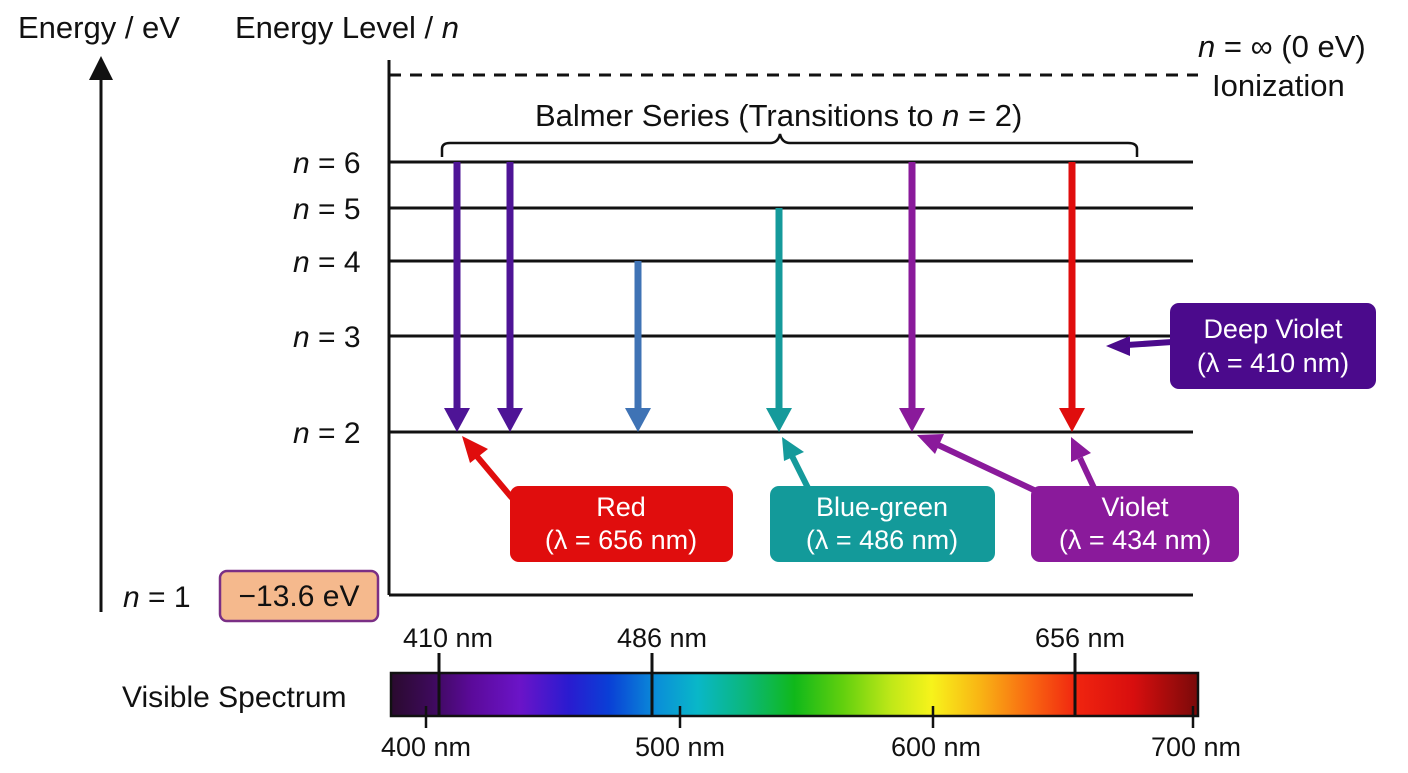  I want to click on tick-400-label: 400 nm, so click(426, 747).